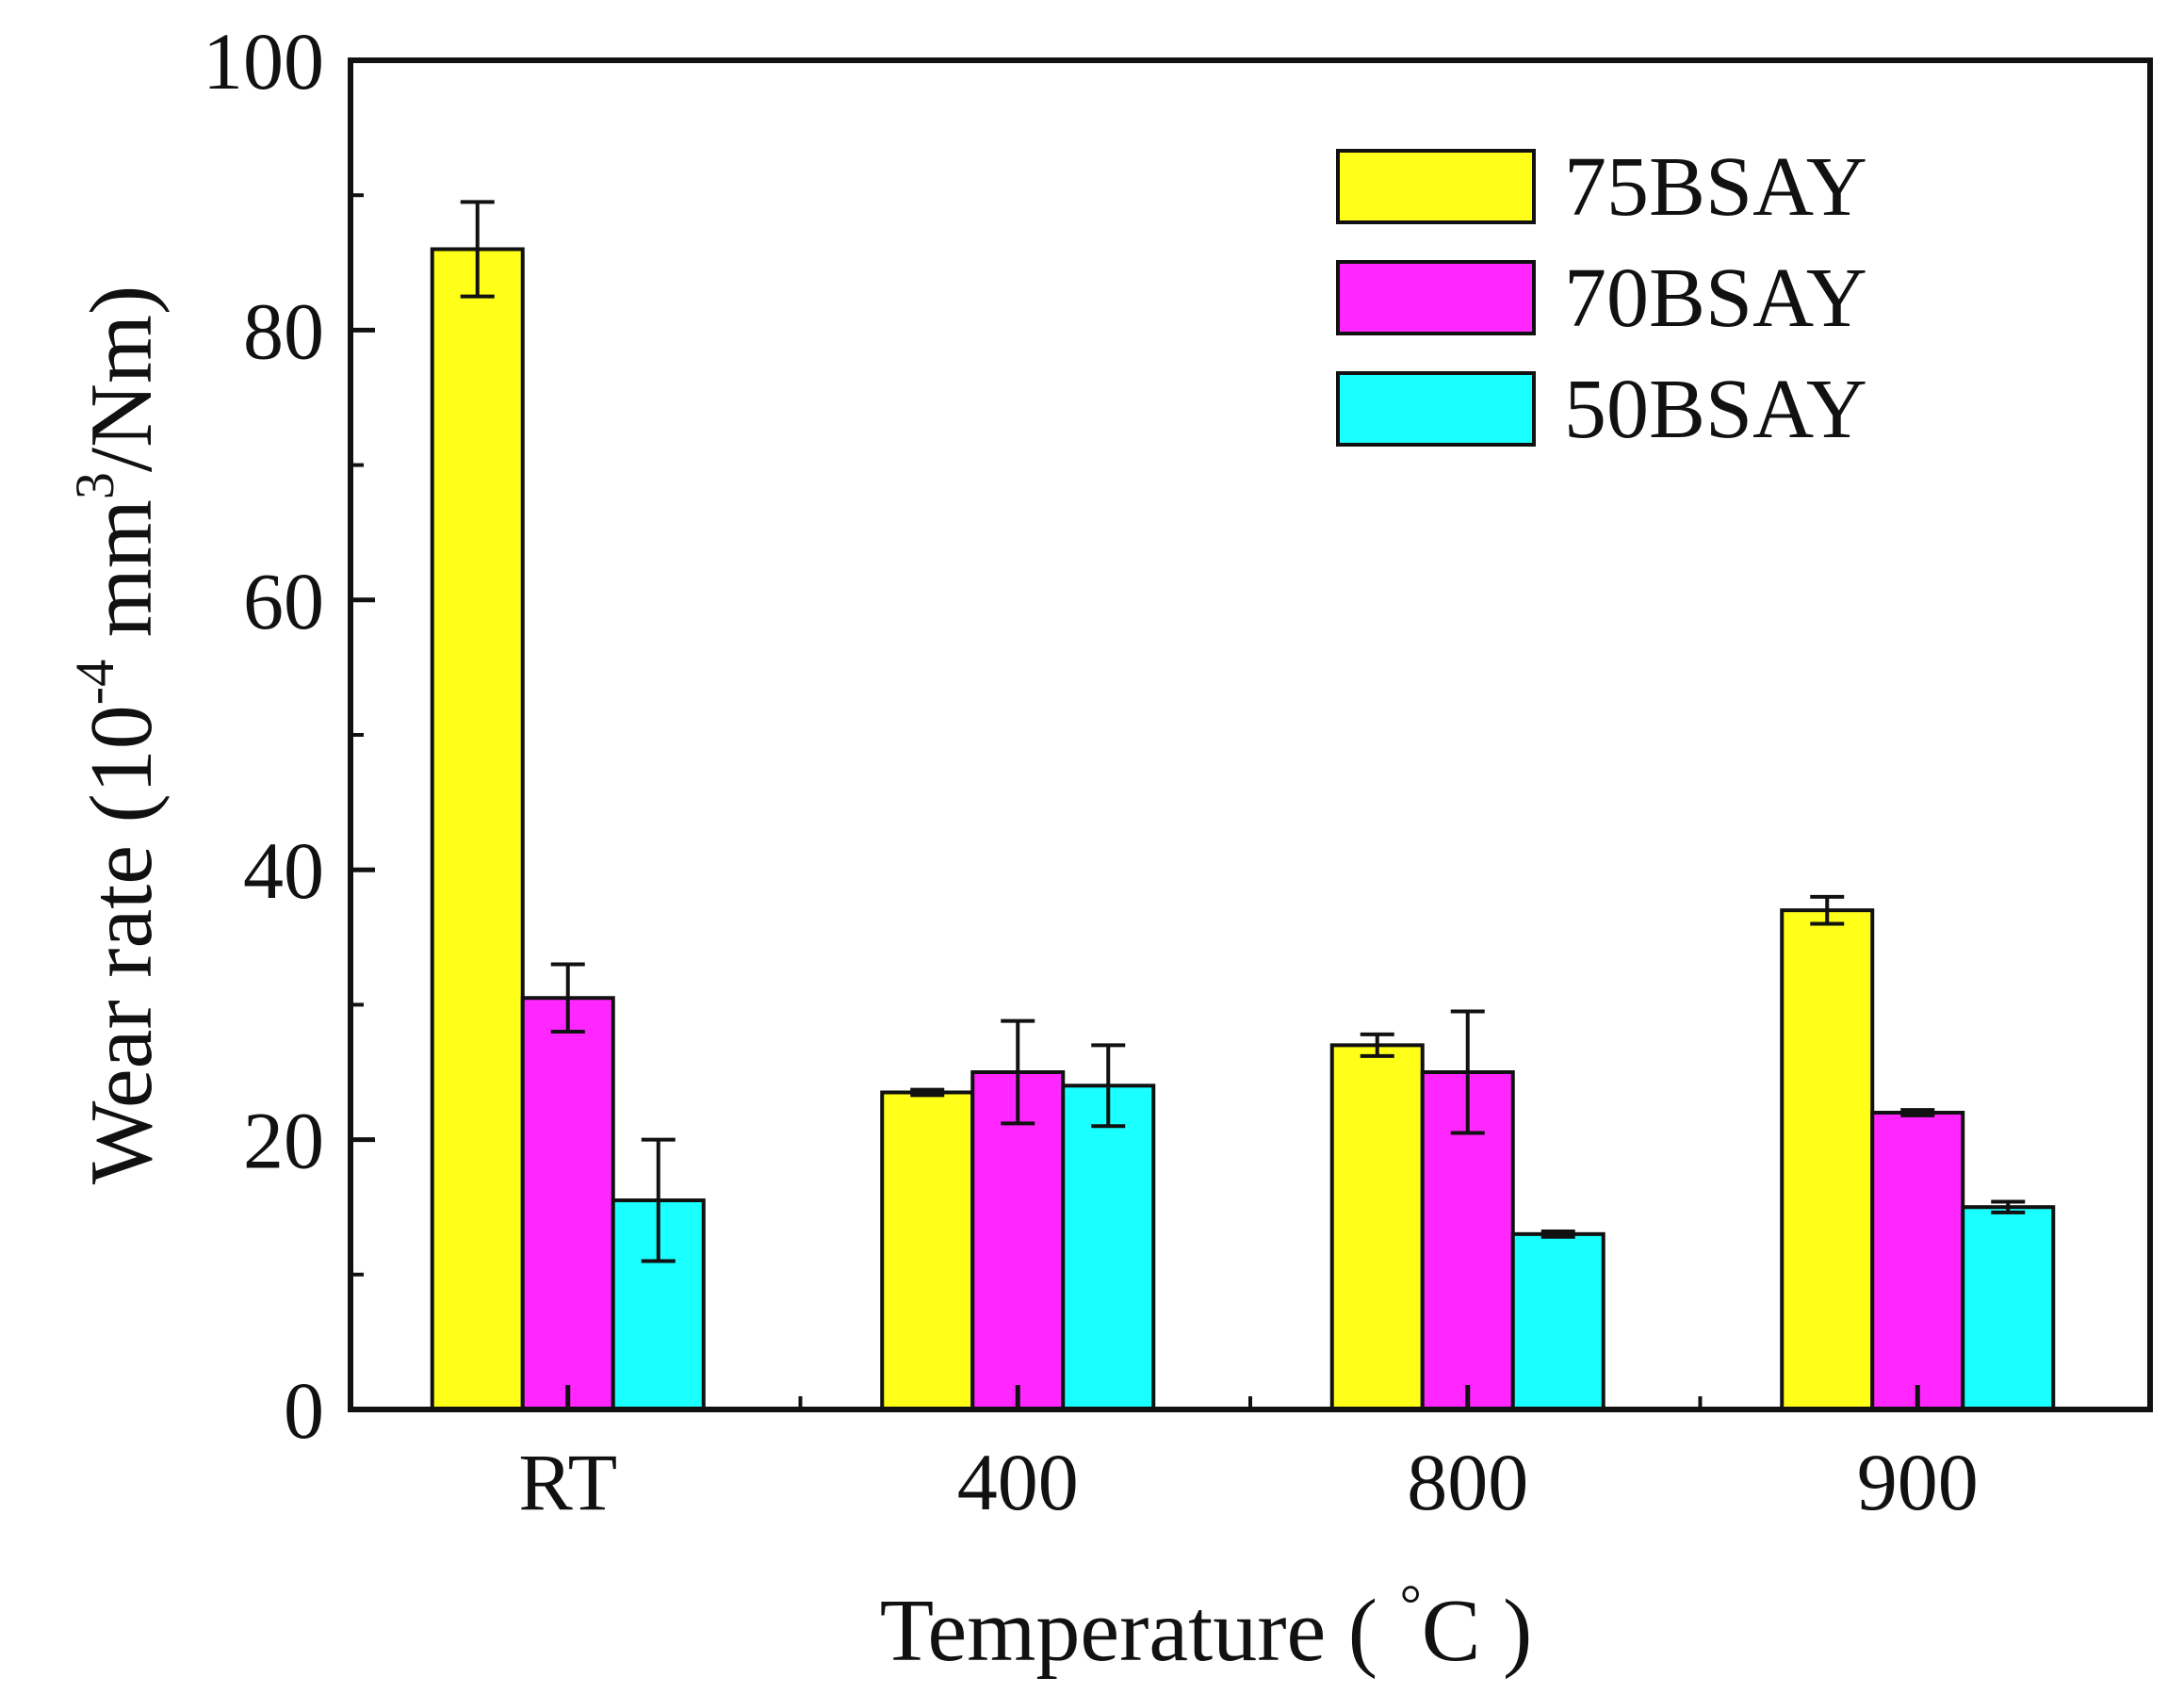 The height and width of the screenshot is (1694, 2184). I want to click on y-tick-label-20: 20, so click(283, 1141).